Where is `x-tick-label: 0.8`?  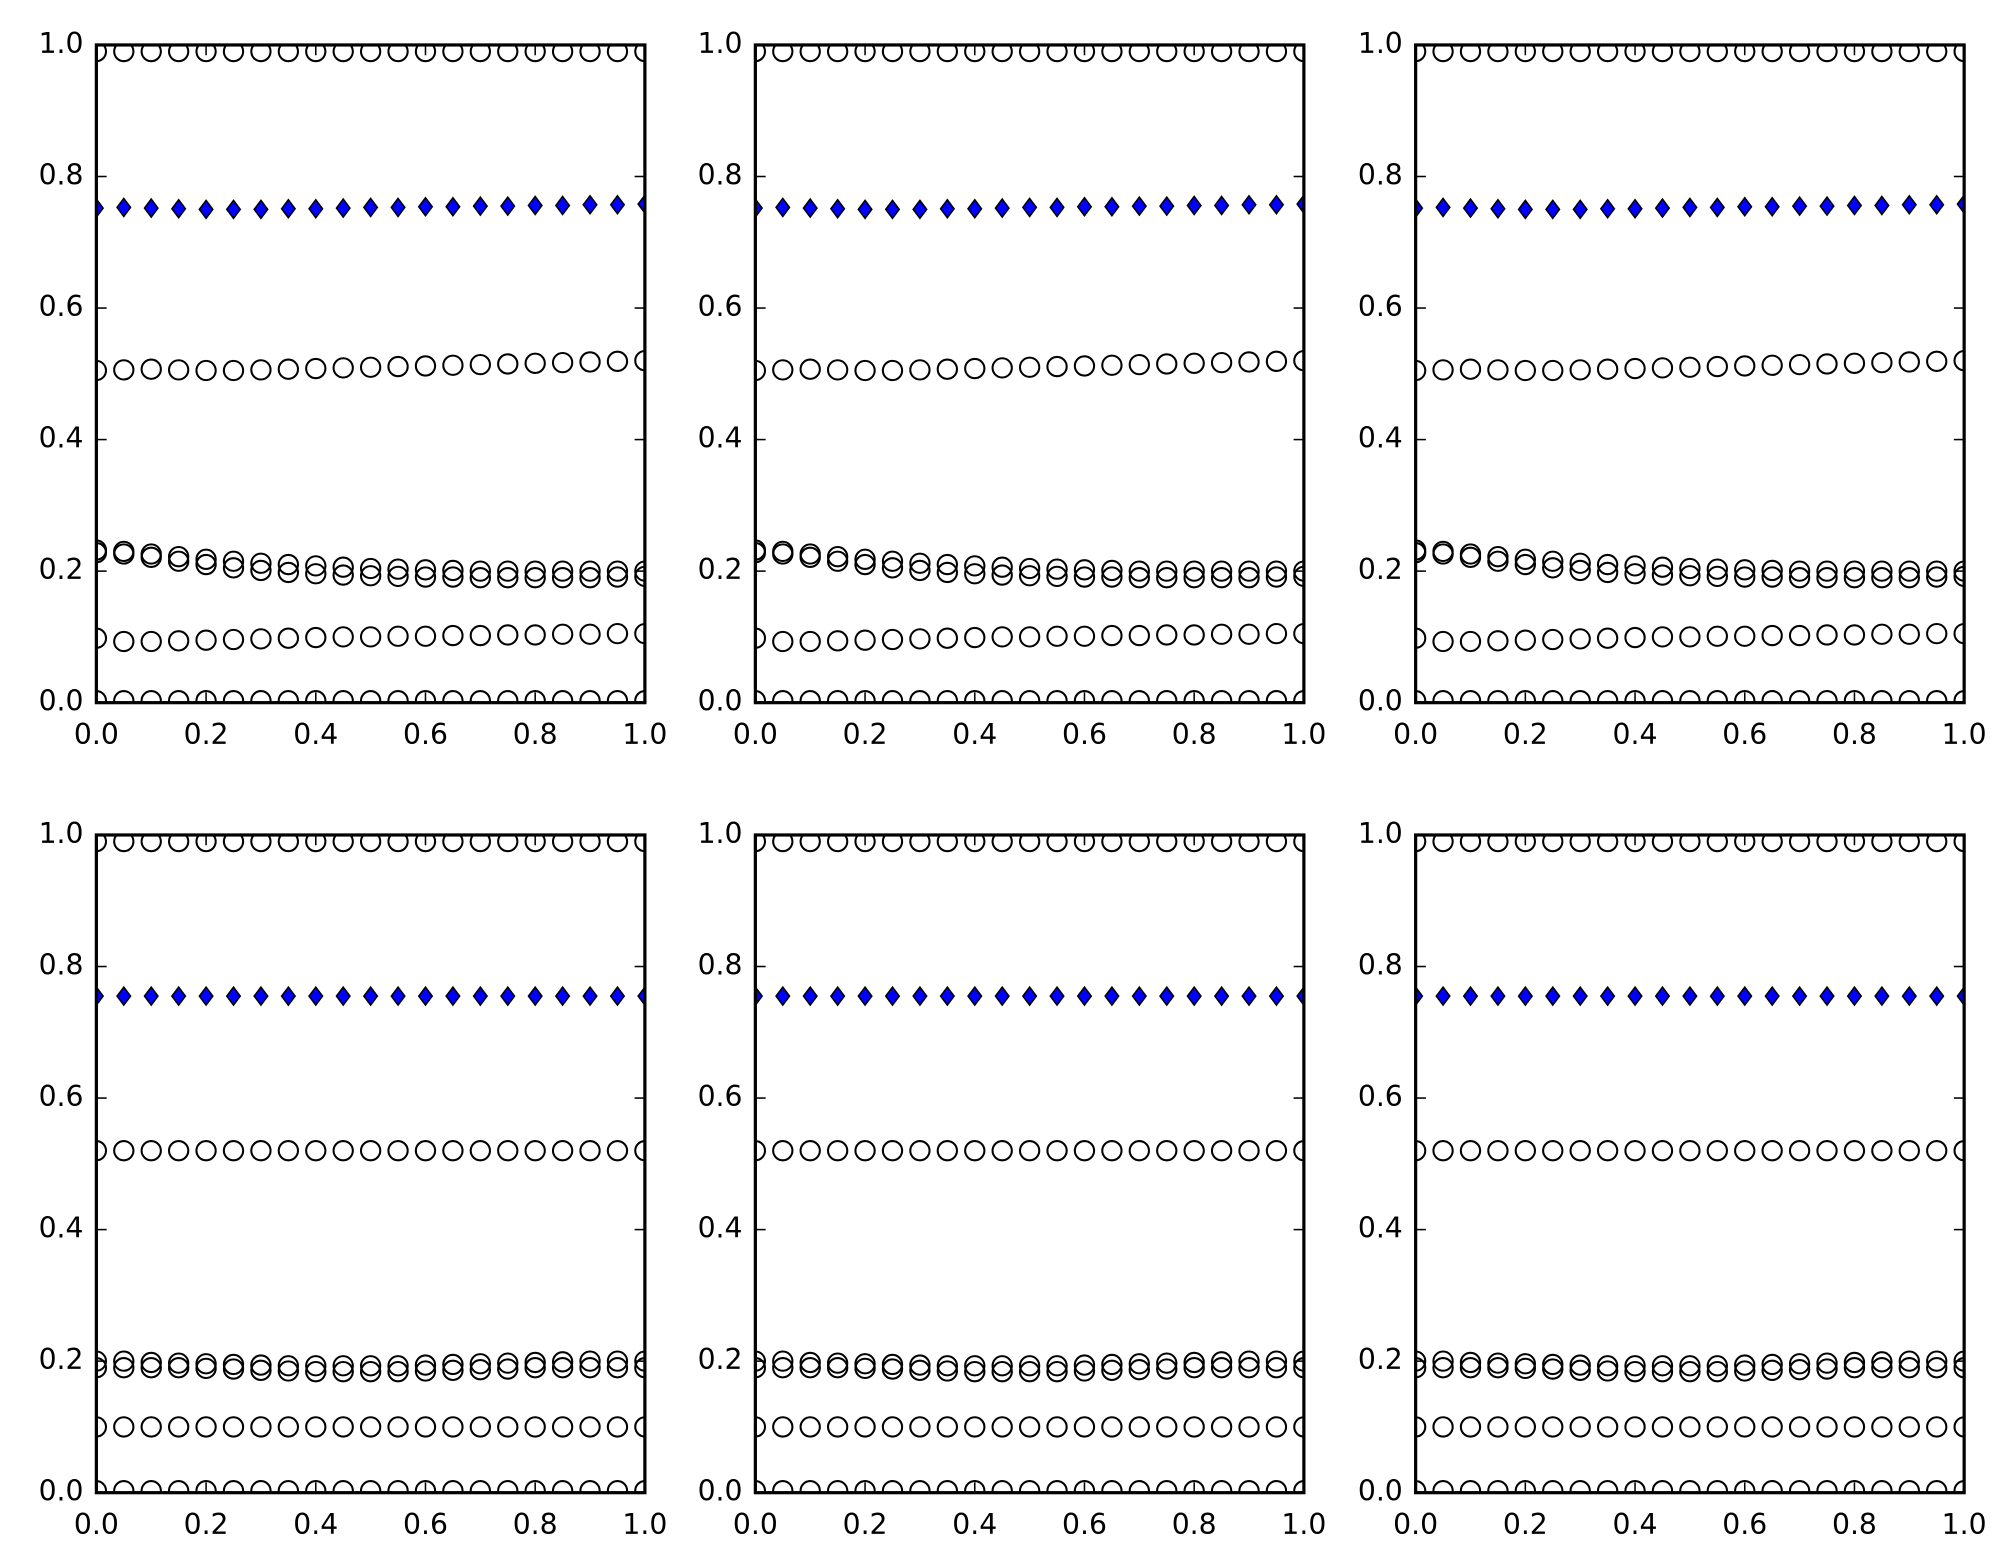 x-tick-label: 0.8 is located at coordinates (1854, 734).